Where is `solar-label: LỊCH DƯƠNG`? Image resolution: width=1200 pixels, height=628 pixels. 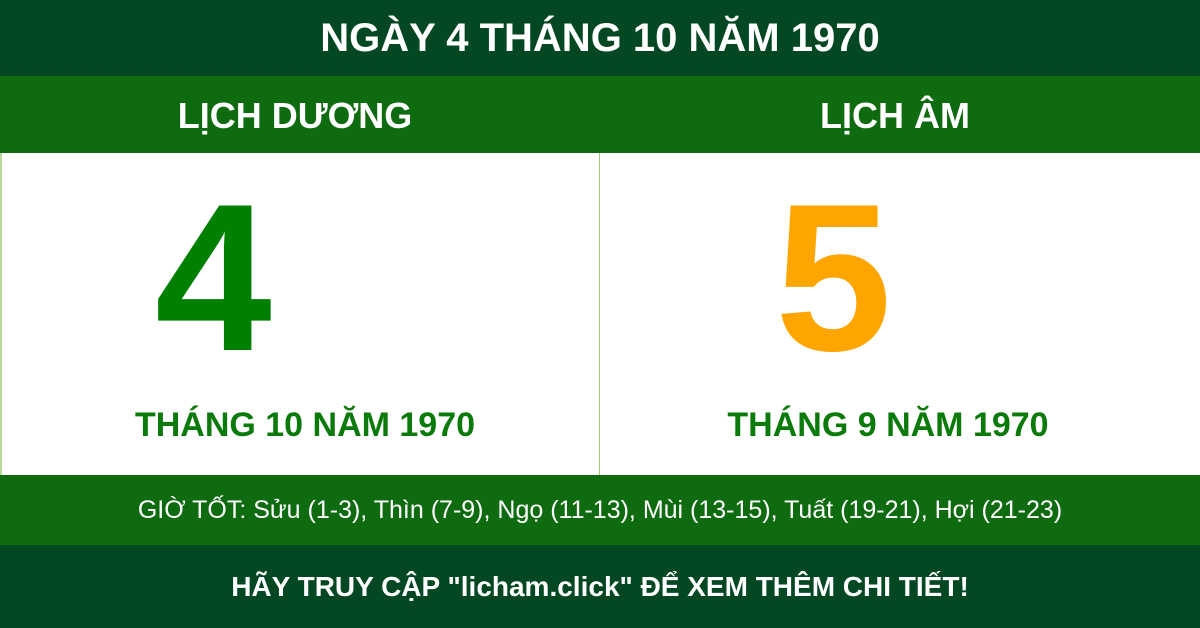 solar-label: LỊCH DƯƠNG is located at coordinates (295, 115).